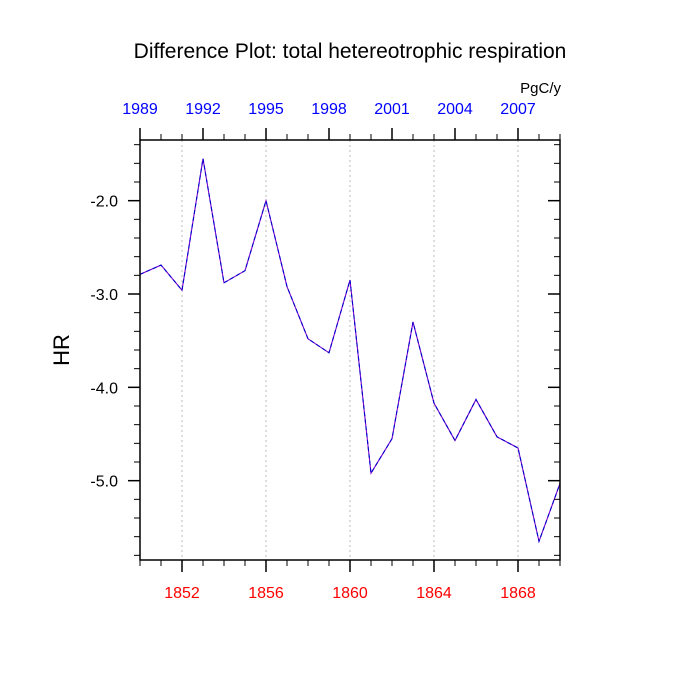 The image size is (700, 700). Describe the element at coordinates (518, 109) in the screenshot. I see `top-tick-label: 2007` at that location.